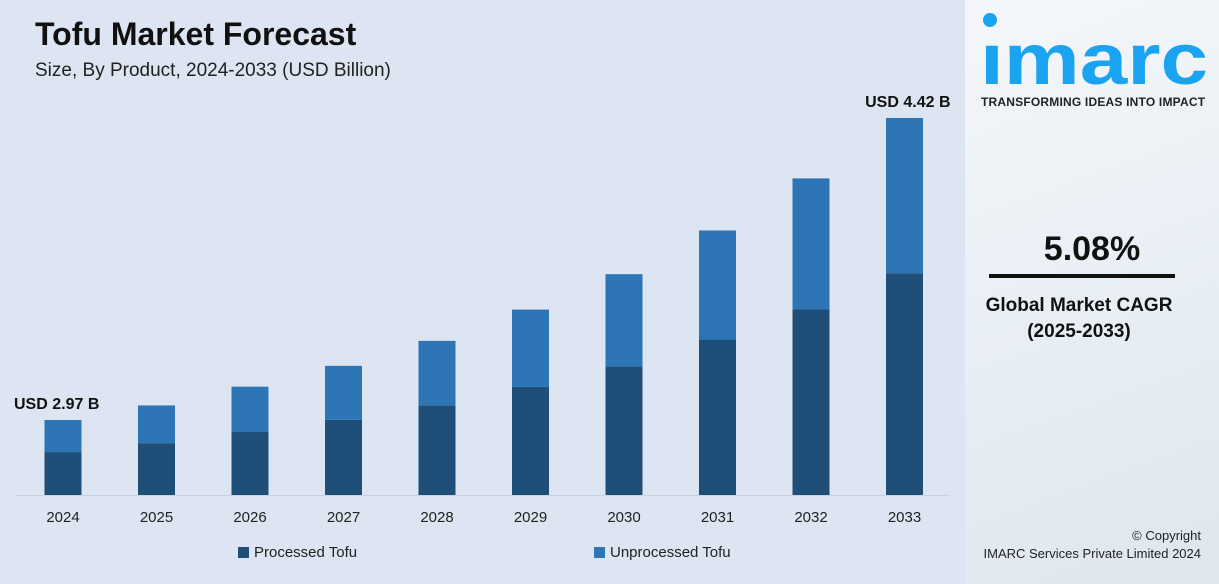  What do you see at coordinates (306, 552) in the screenshot?
I see `legend-label: Processed Tofu` at bounding box center [306, 552].